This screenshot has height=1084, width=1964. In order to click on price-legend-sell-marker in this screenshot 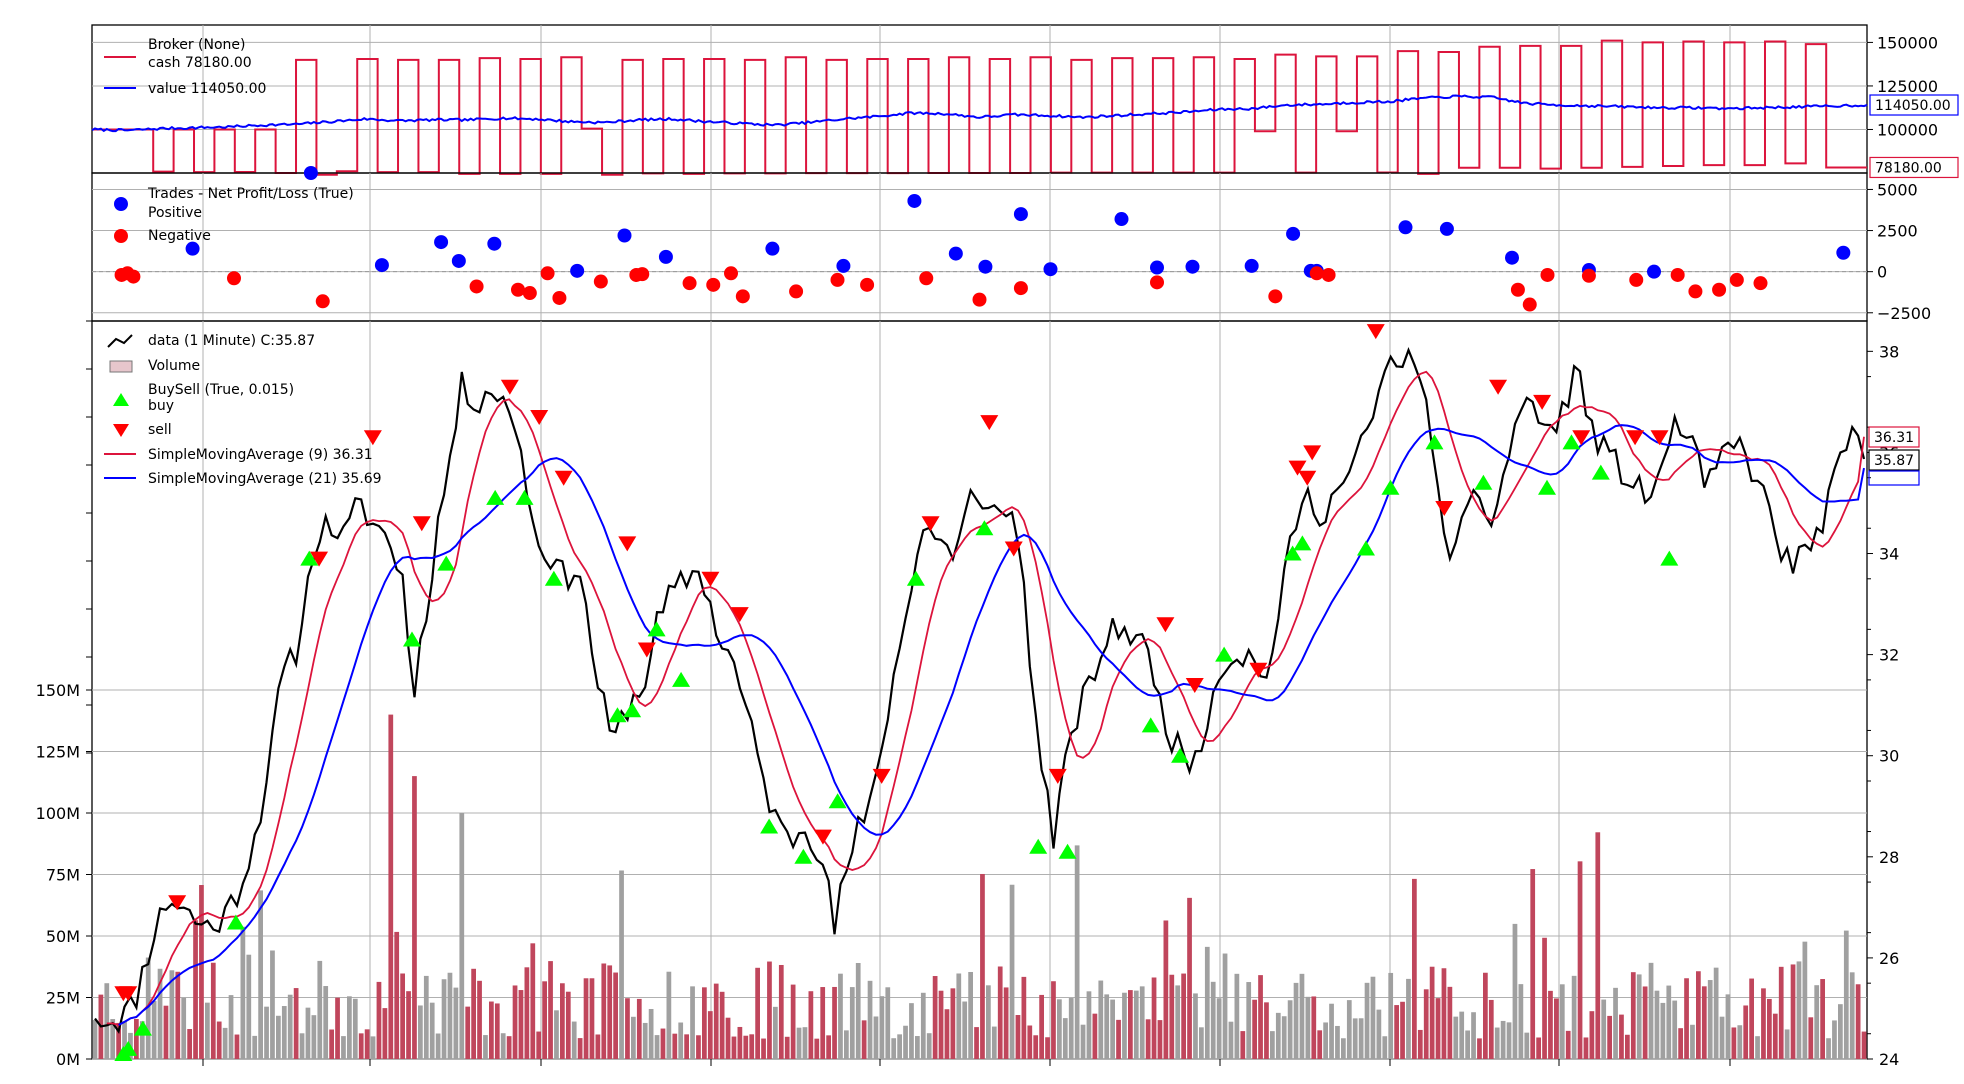, I will do `click(121, 430)`.